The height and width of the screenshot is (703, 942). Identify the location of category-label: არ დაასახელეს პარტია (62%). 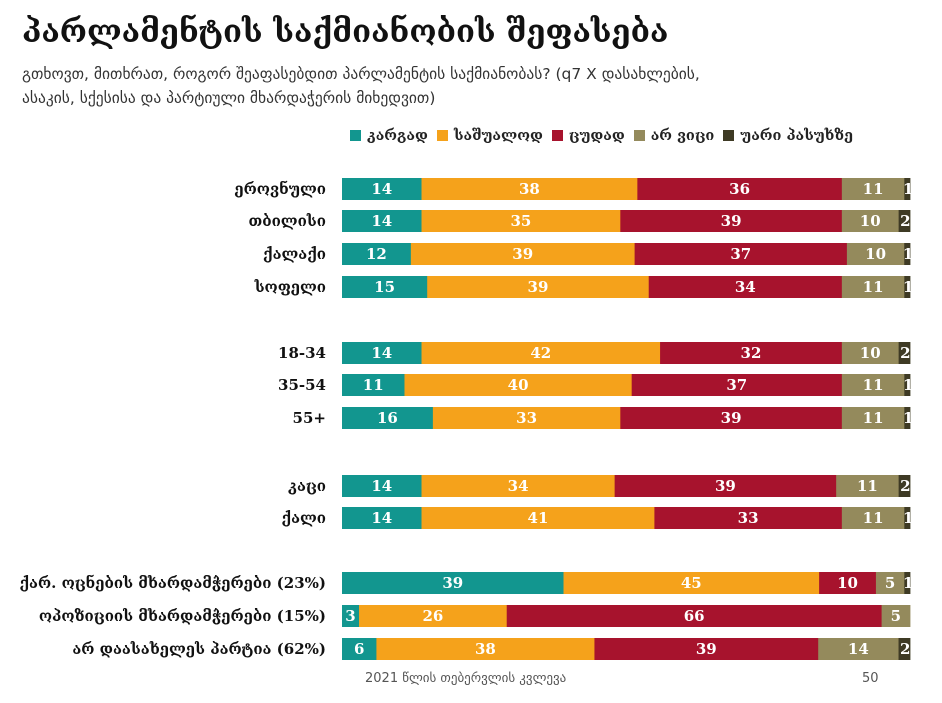
(199, 649).